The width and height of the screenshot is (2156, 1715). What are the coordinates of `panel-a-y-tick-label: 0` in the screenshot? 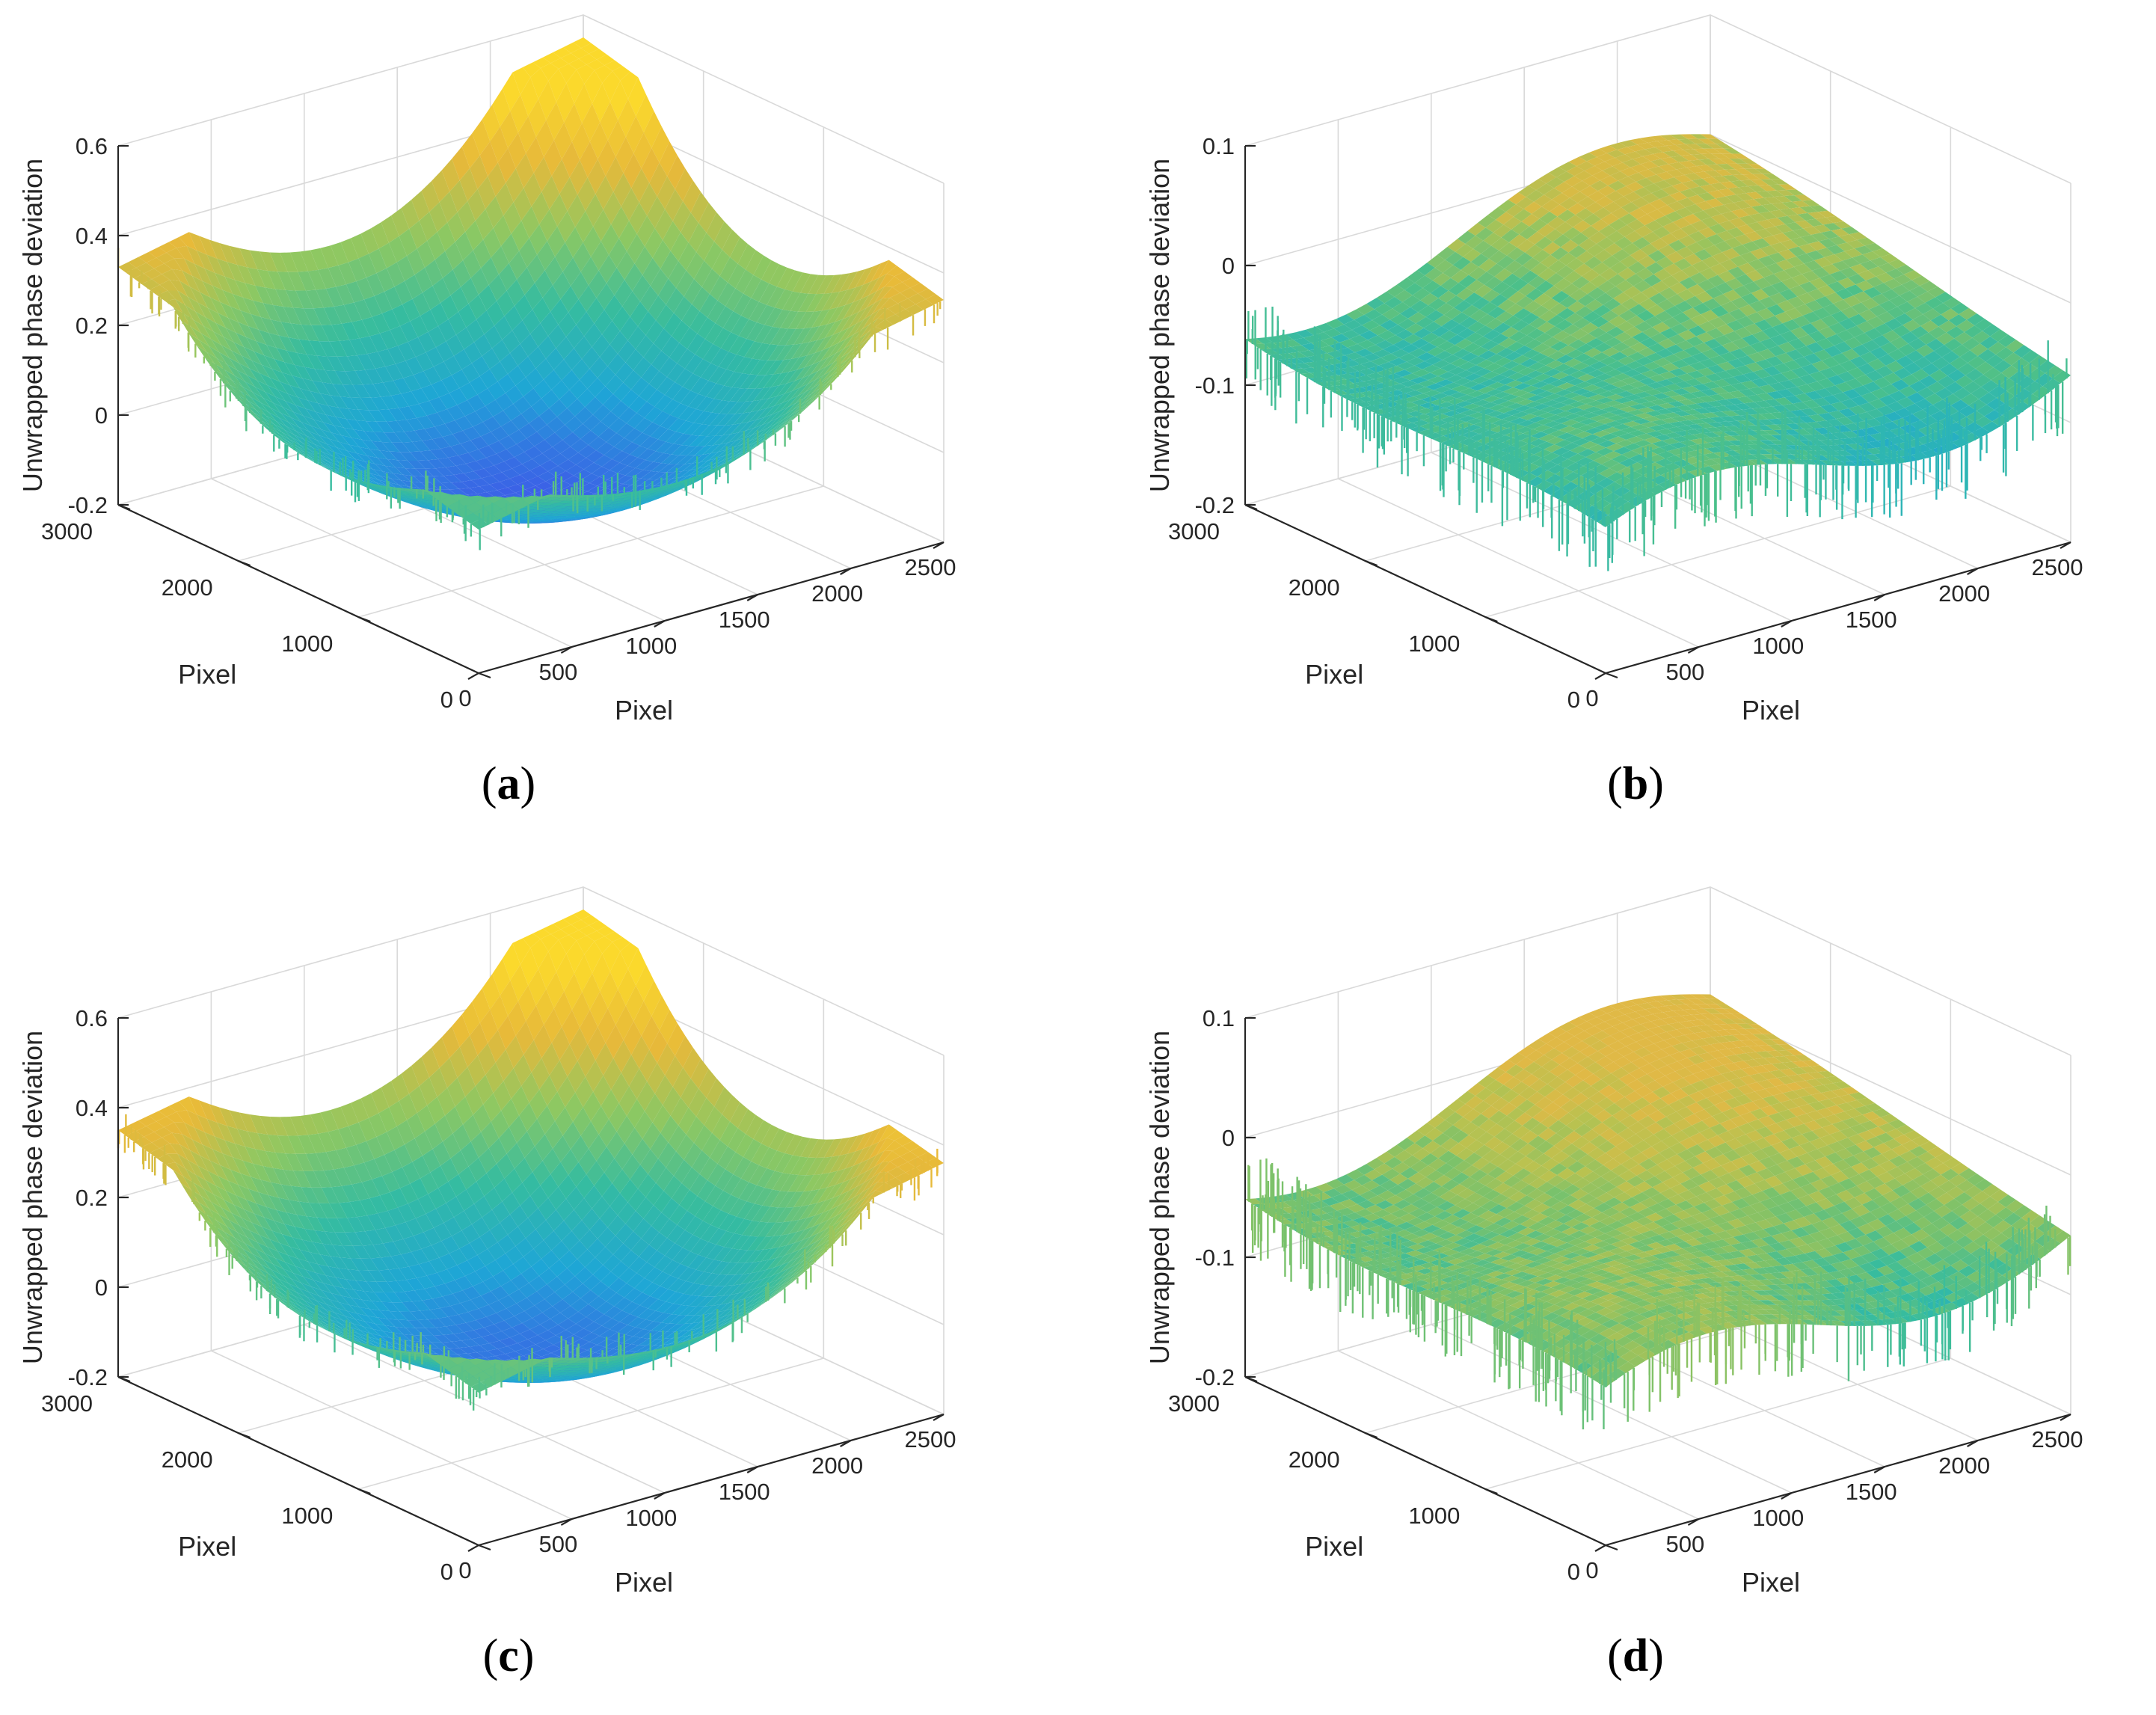 It's located at (446, 700).